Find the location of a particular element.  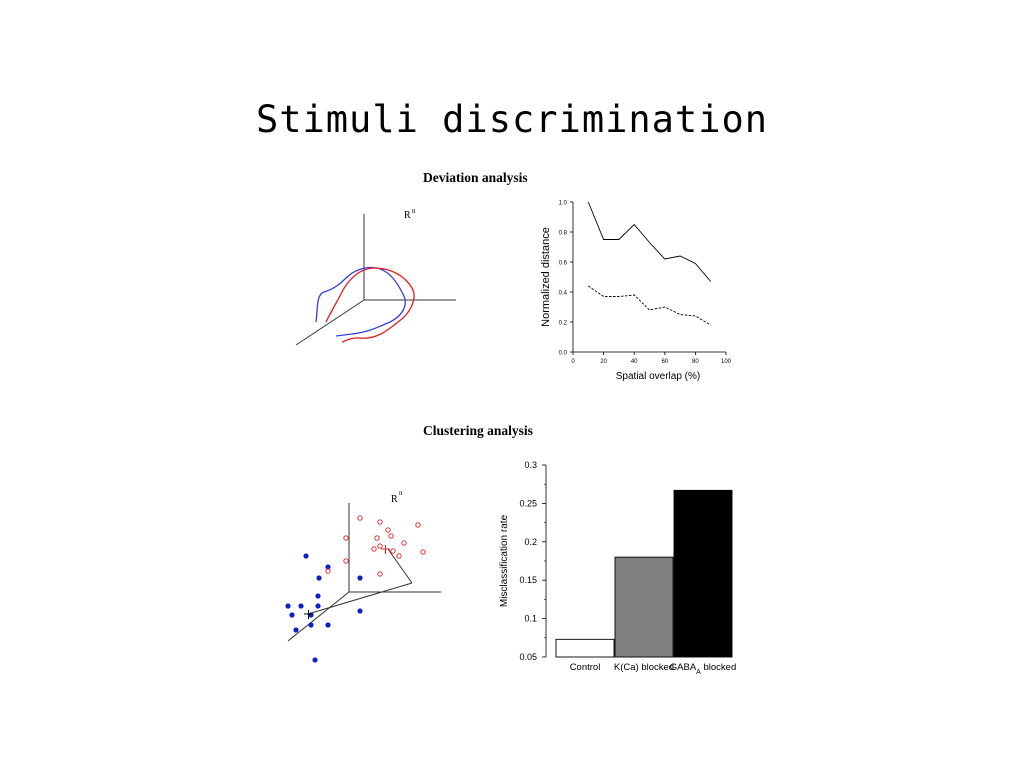

bar-category-label: K(Ca) blocked is located at coordinates (644, 667).